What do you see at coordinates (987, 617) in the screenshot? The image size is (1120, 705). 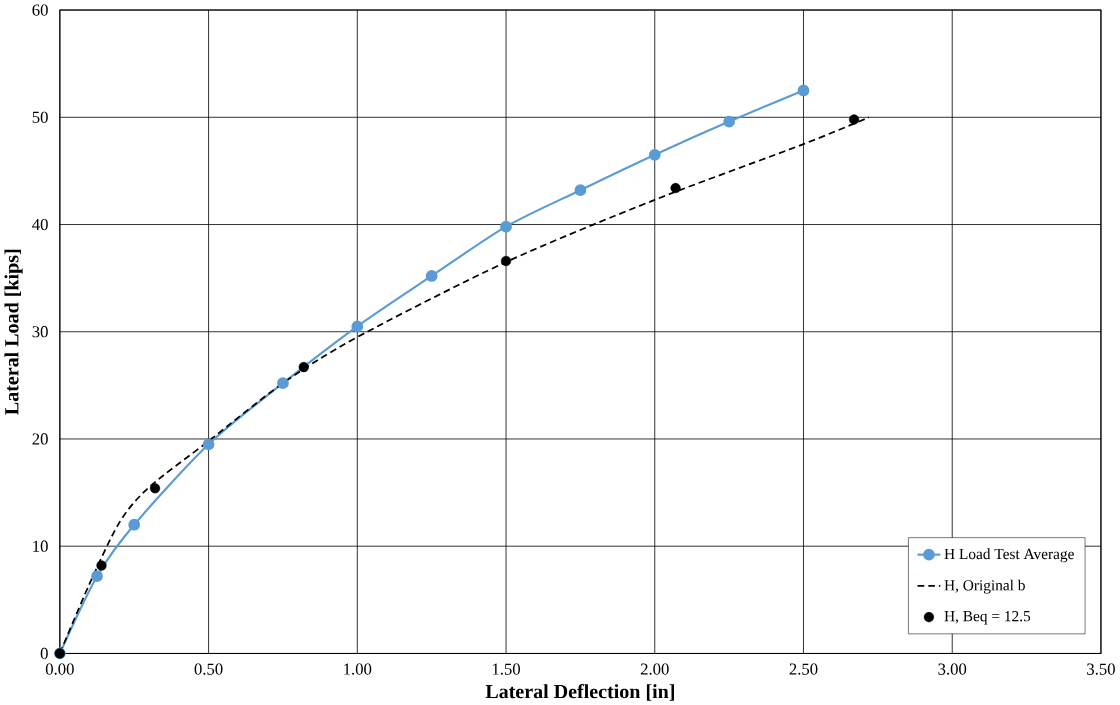 I see `legend-label: H, Beq = 12.5` at bounding box center [987, 617].